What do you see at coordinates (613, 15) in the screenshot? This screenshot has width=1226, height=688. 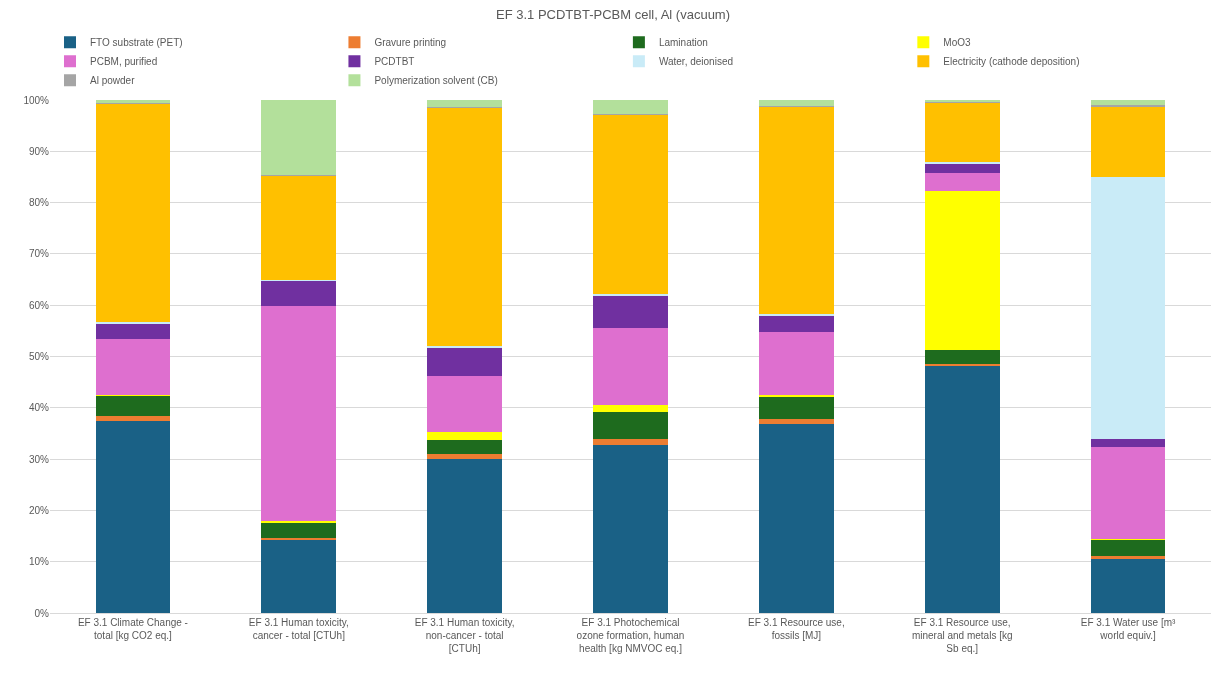 I see `chart-title: EF 3.1 PCDTBT-PCBM cell, Al (vacuum)` at bounding box center [613, 15].